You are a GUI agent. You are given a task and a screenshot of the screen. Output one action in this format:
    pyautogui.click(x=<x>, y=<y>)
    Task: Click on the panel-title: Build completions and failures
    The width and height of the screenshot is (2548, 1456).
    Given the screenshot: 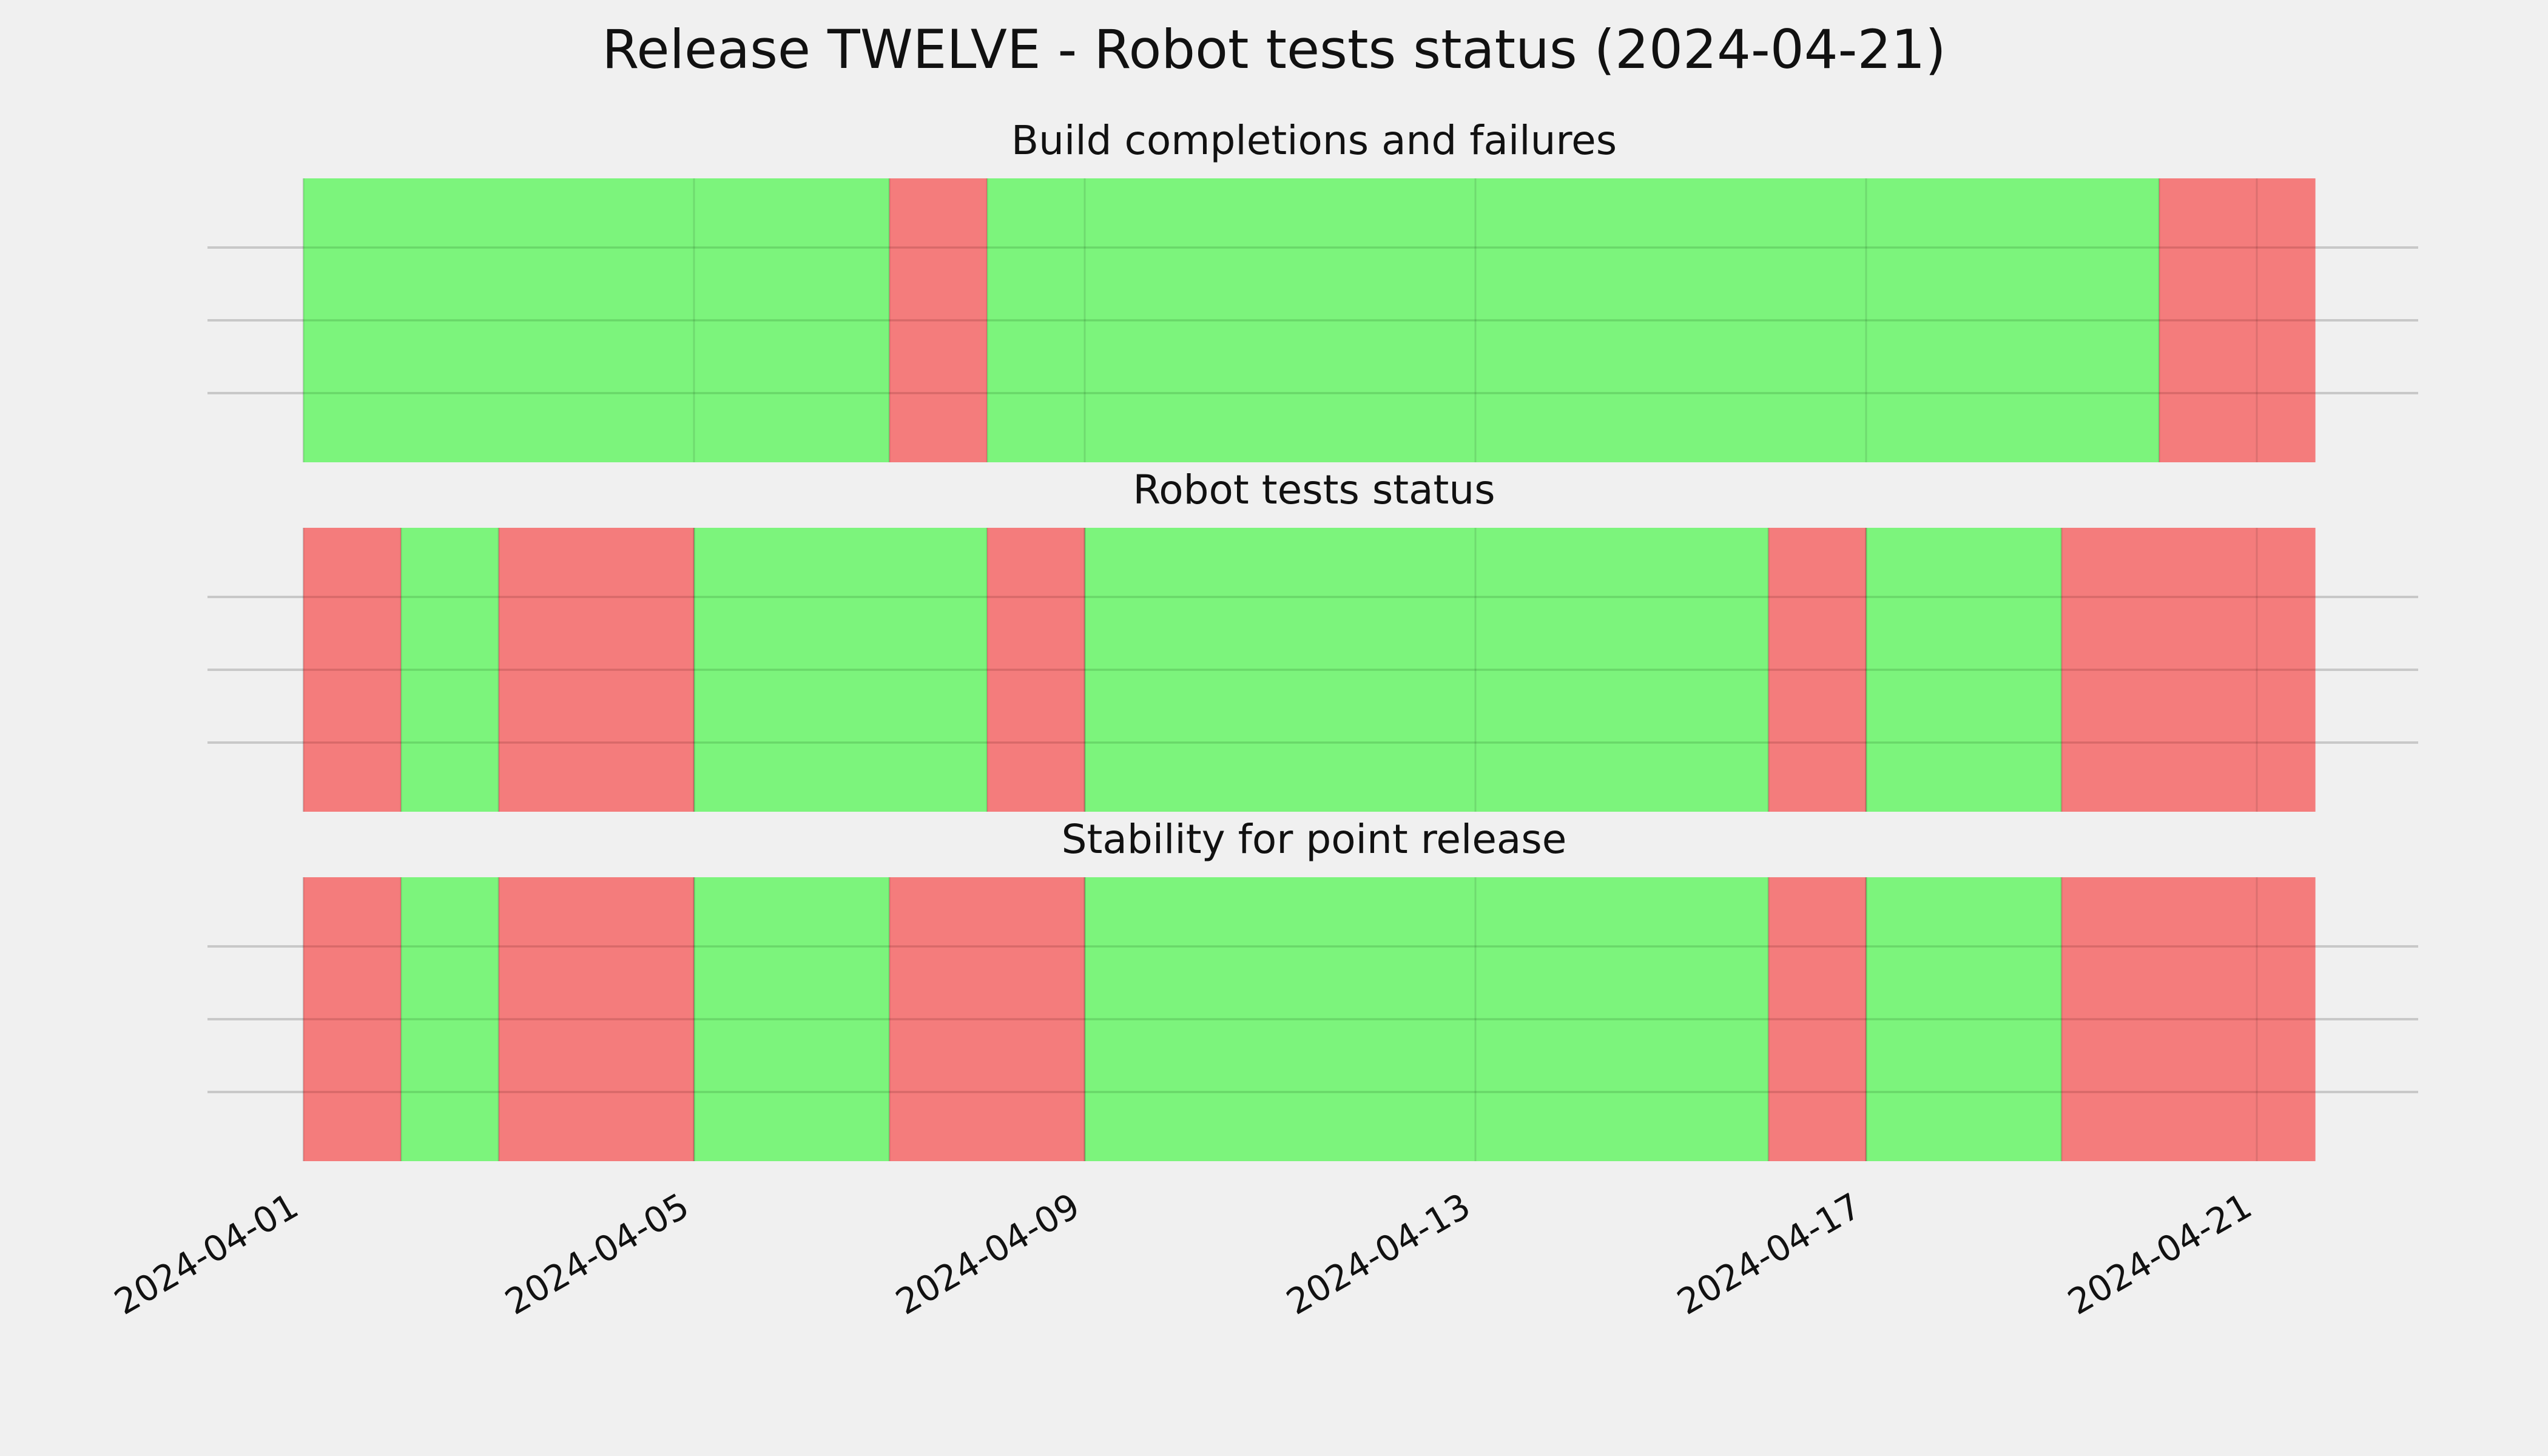 What is the action you would take?
    pyautogui.click(x=1314, y=140)
    